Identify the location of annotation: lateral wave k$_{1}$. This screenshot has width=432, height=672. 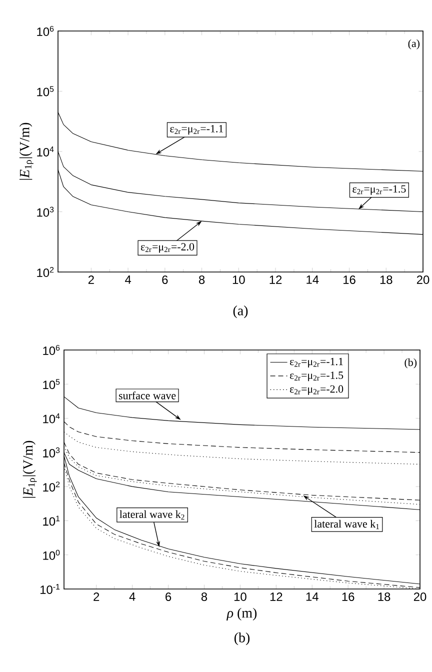
(346, 525).